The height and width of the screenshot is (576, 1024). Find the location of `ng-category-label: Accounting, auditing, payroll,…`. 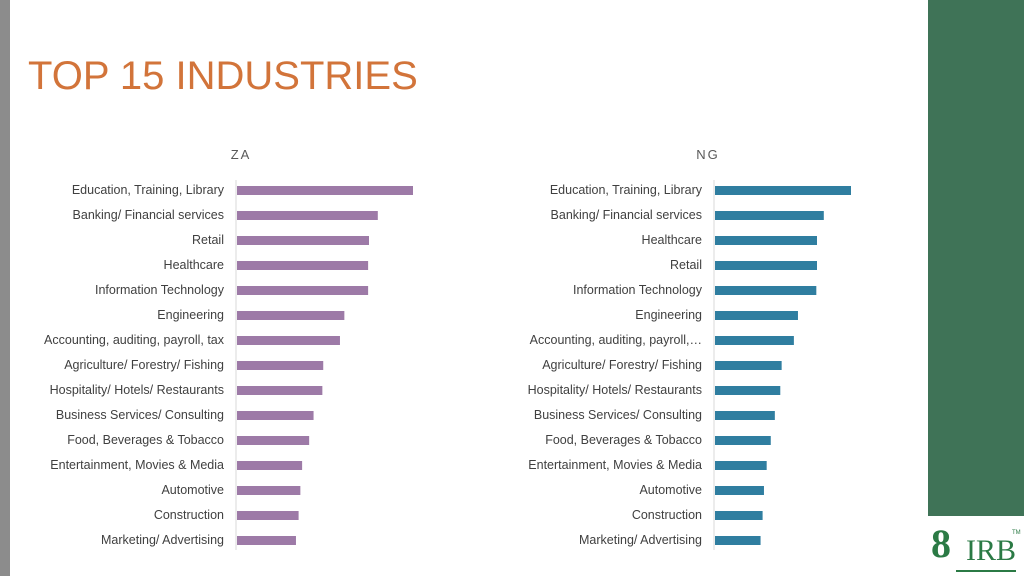

ng-category-label: Accounting, auditing, payroll,… is located at coordinates (616, 340).